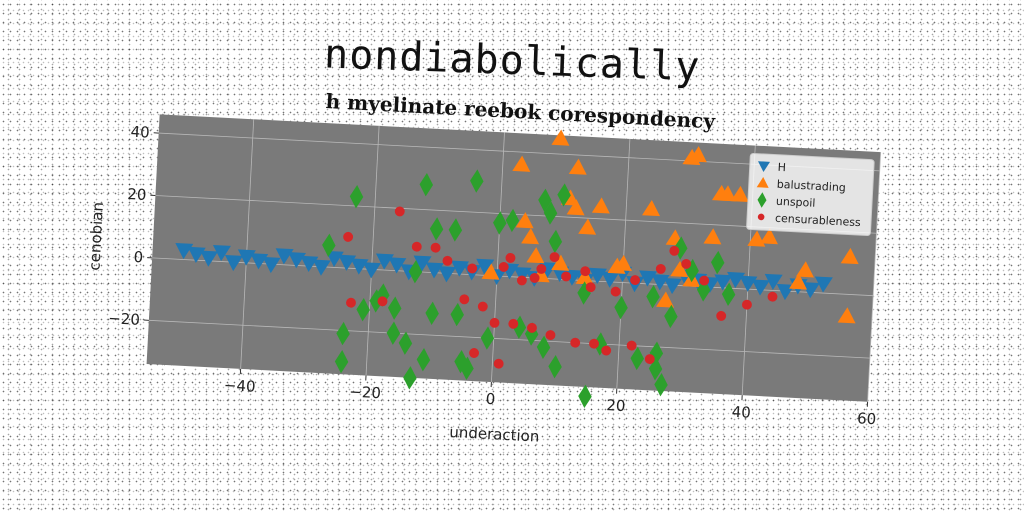 The image size is (1024, 512). I want to click on legend-label: balustrading, so click(812, 186).